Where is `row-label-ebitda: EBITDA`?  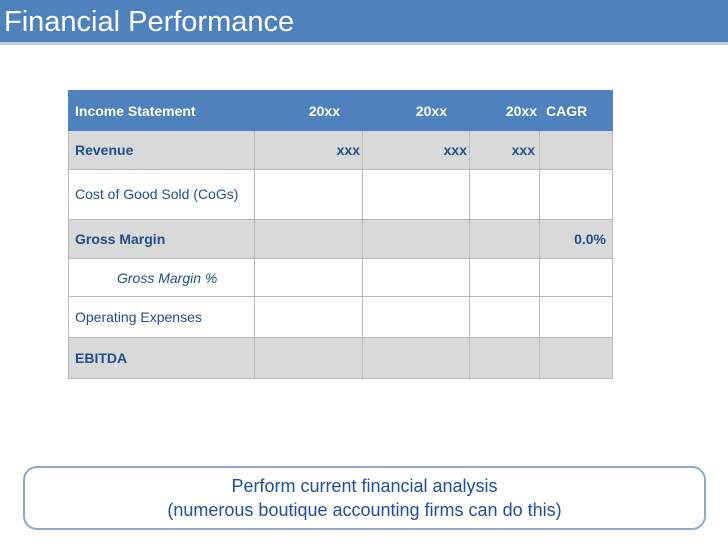
row-label-ebitda: EBITDA is located at coordinates (161, 358).